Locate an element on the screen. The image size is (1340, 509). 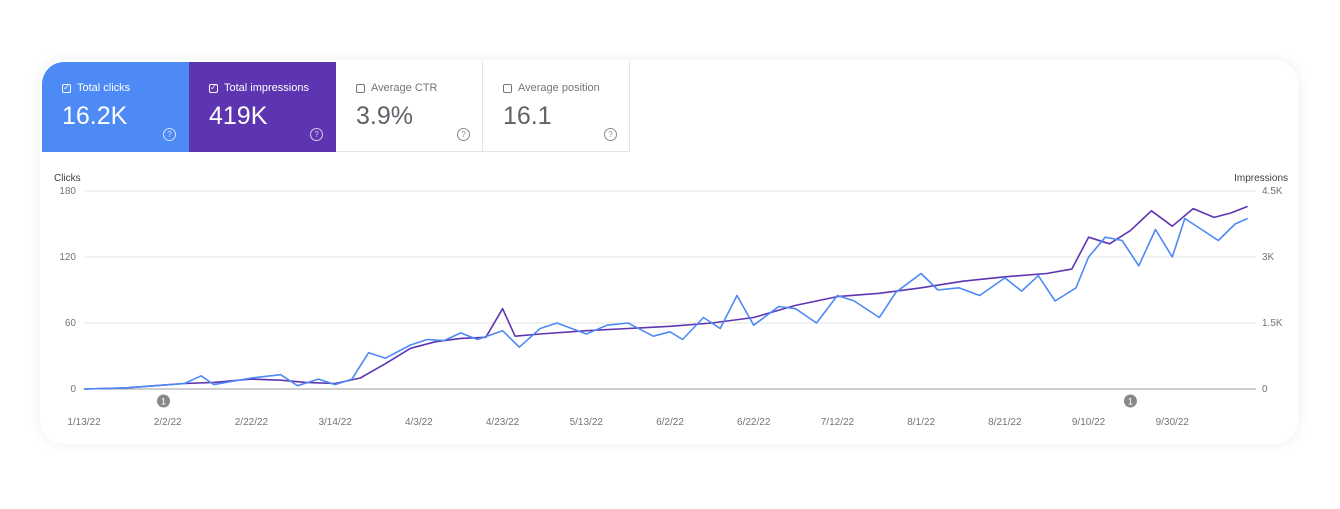
metric-label: Average CTR is located at coordinates (404, 88).